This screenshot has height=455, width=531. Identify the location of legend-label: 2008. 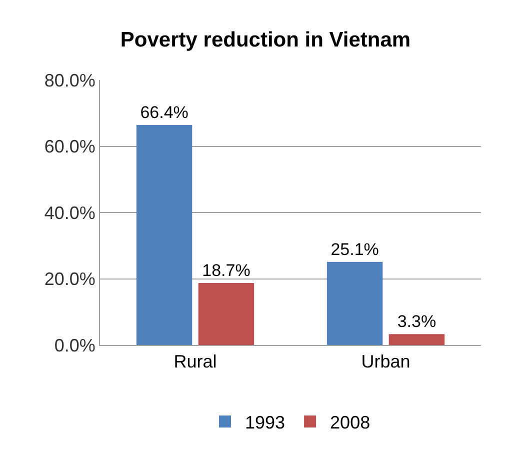
(350, 422).